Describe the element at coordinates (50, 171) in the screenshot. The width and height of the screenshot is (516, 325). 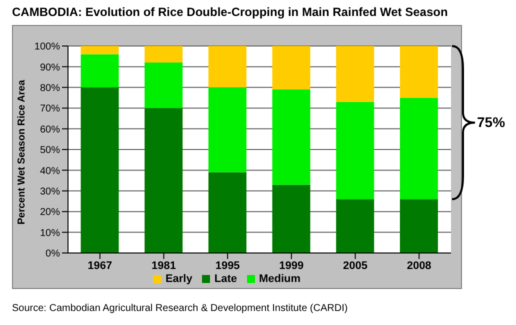
I see `y-tick-label: 40%` at that location.